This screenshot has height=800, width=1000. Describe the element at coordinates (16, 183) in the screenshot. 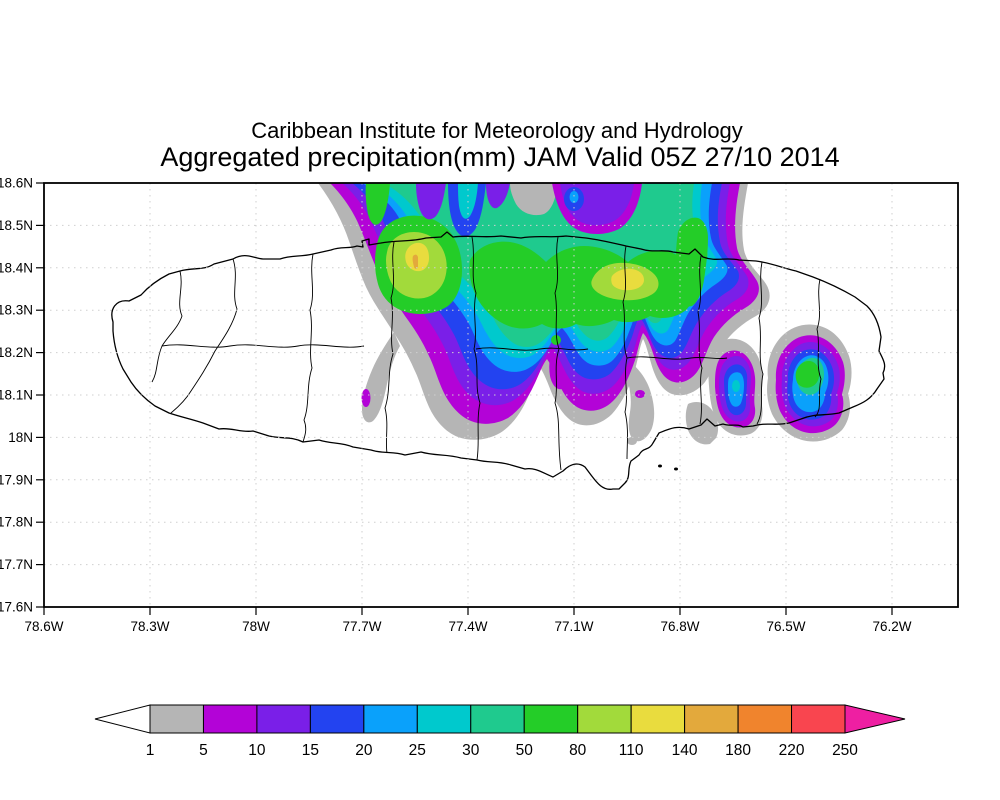

I see `y-tick-label: 18.6N` at that location.